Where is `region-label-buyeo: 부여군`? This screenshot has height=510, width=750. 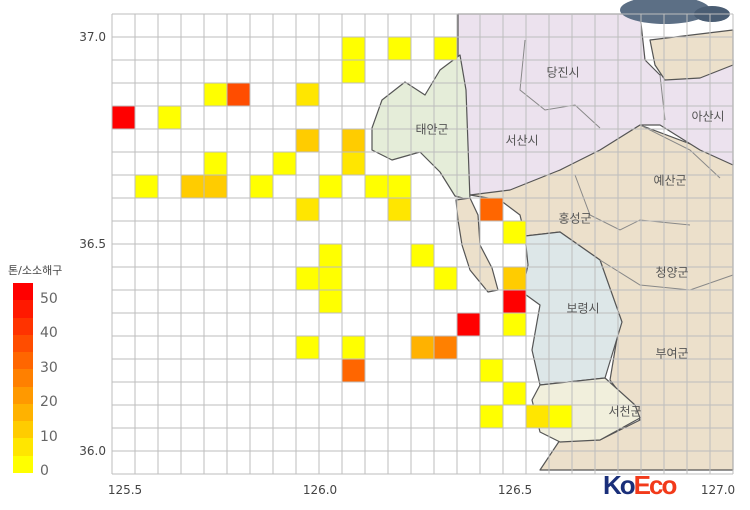
region-label-buyeo: 부여군 is located at coordinates (672, 353).